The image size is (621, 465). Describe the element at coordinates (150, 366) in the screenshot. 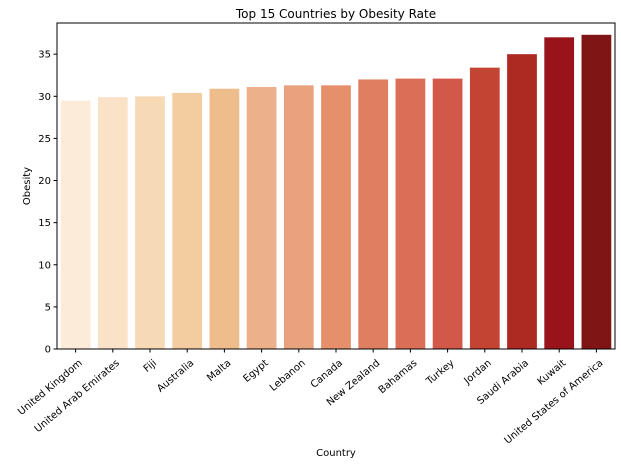

I see `x-tick-label: Fiji` at that location.